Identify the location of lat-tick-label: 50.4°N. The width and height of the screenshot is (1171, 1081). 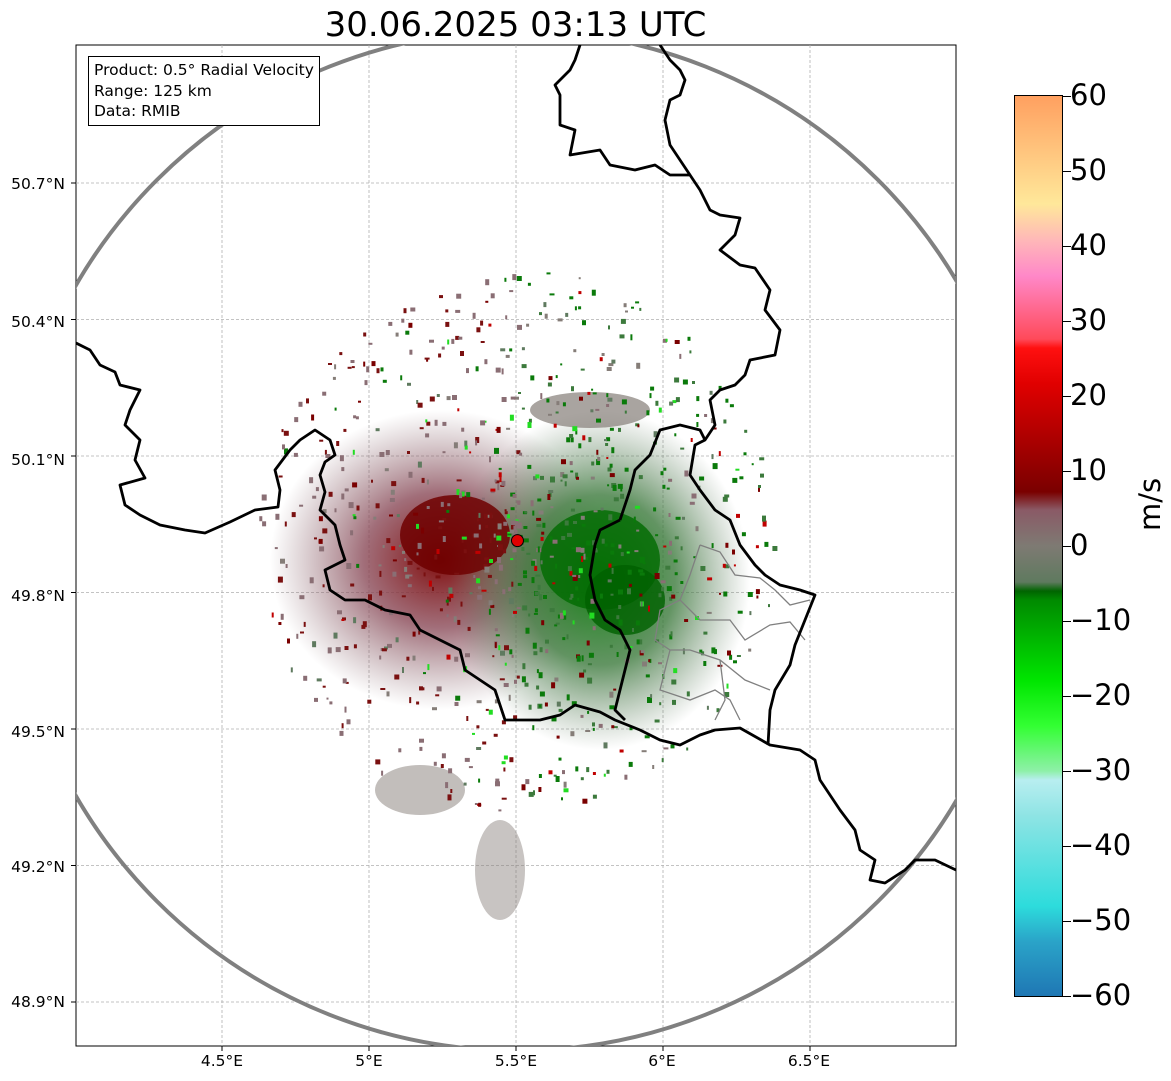
(38, 322).